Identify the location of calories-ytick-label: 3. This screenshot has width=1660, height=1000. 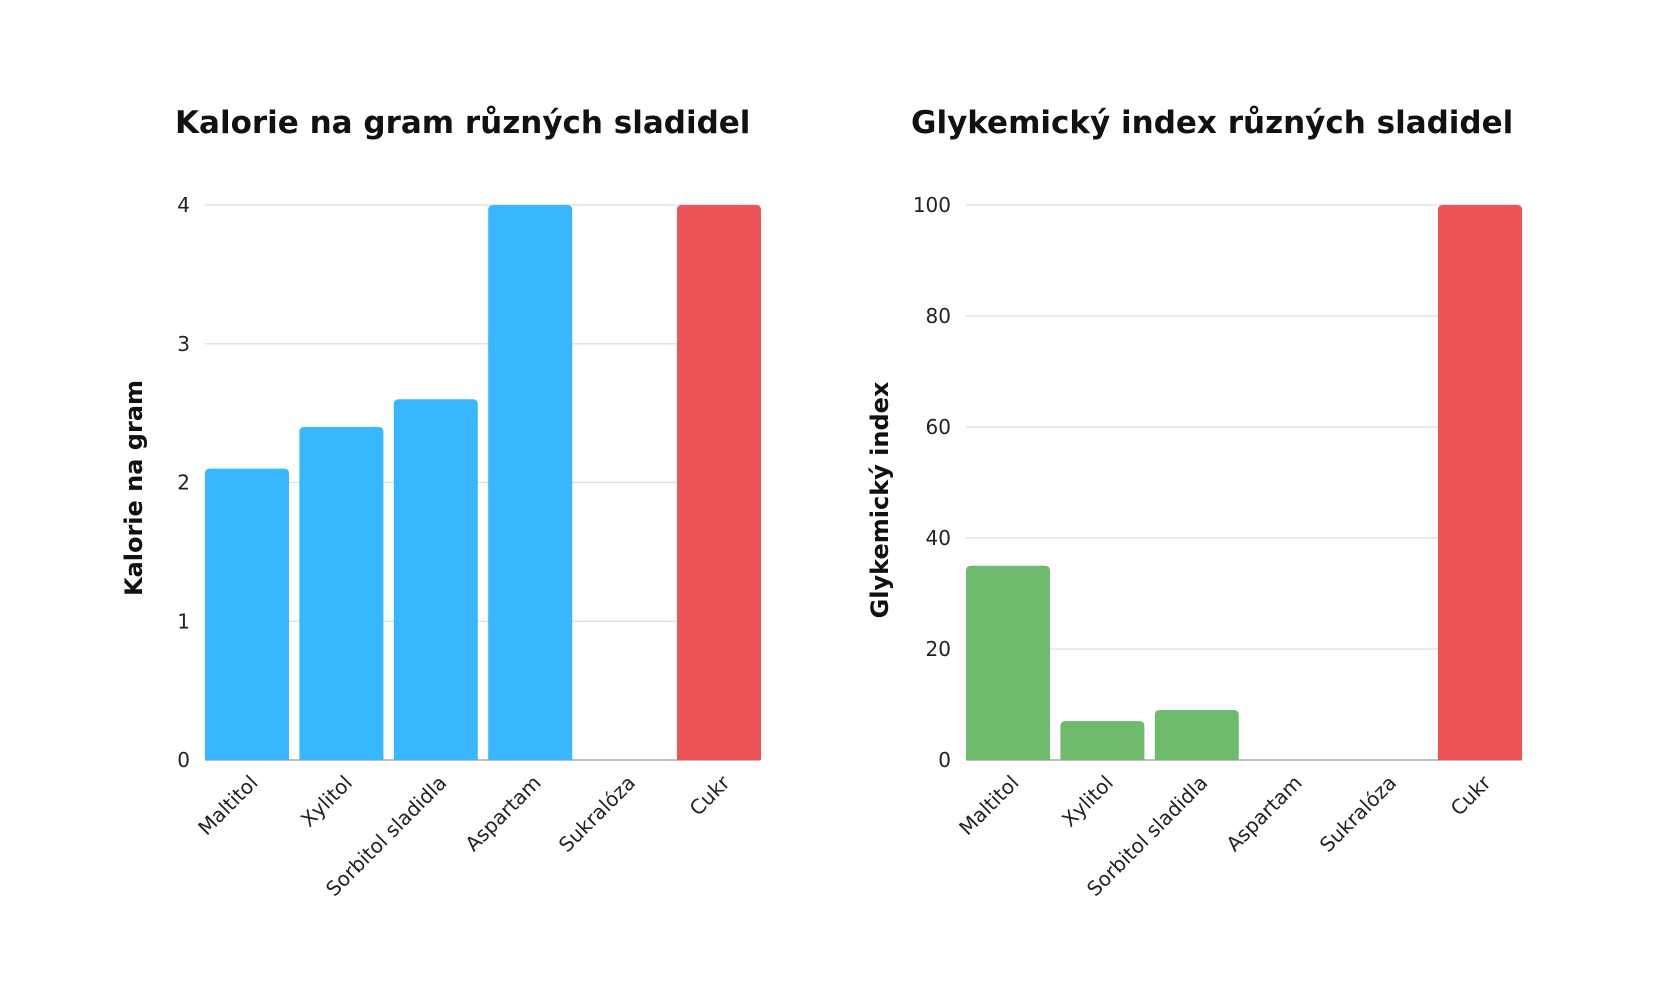
(183, 344).